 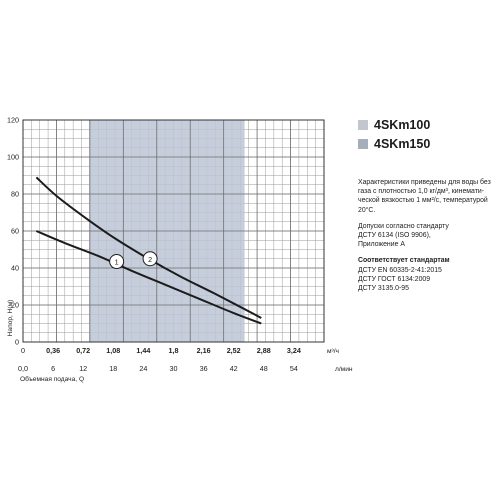 What do you see at coordinates (344, 369) in the screenshot?
I see `x-unit-bottom: л/мин` at bounding box center [344, 369].